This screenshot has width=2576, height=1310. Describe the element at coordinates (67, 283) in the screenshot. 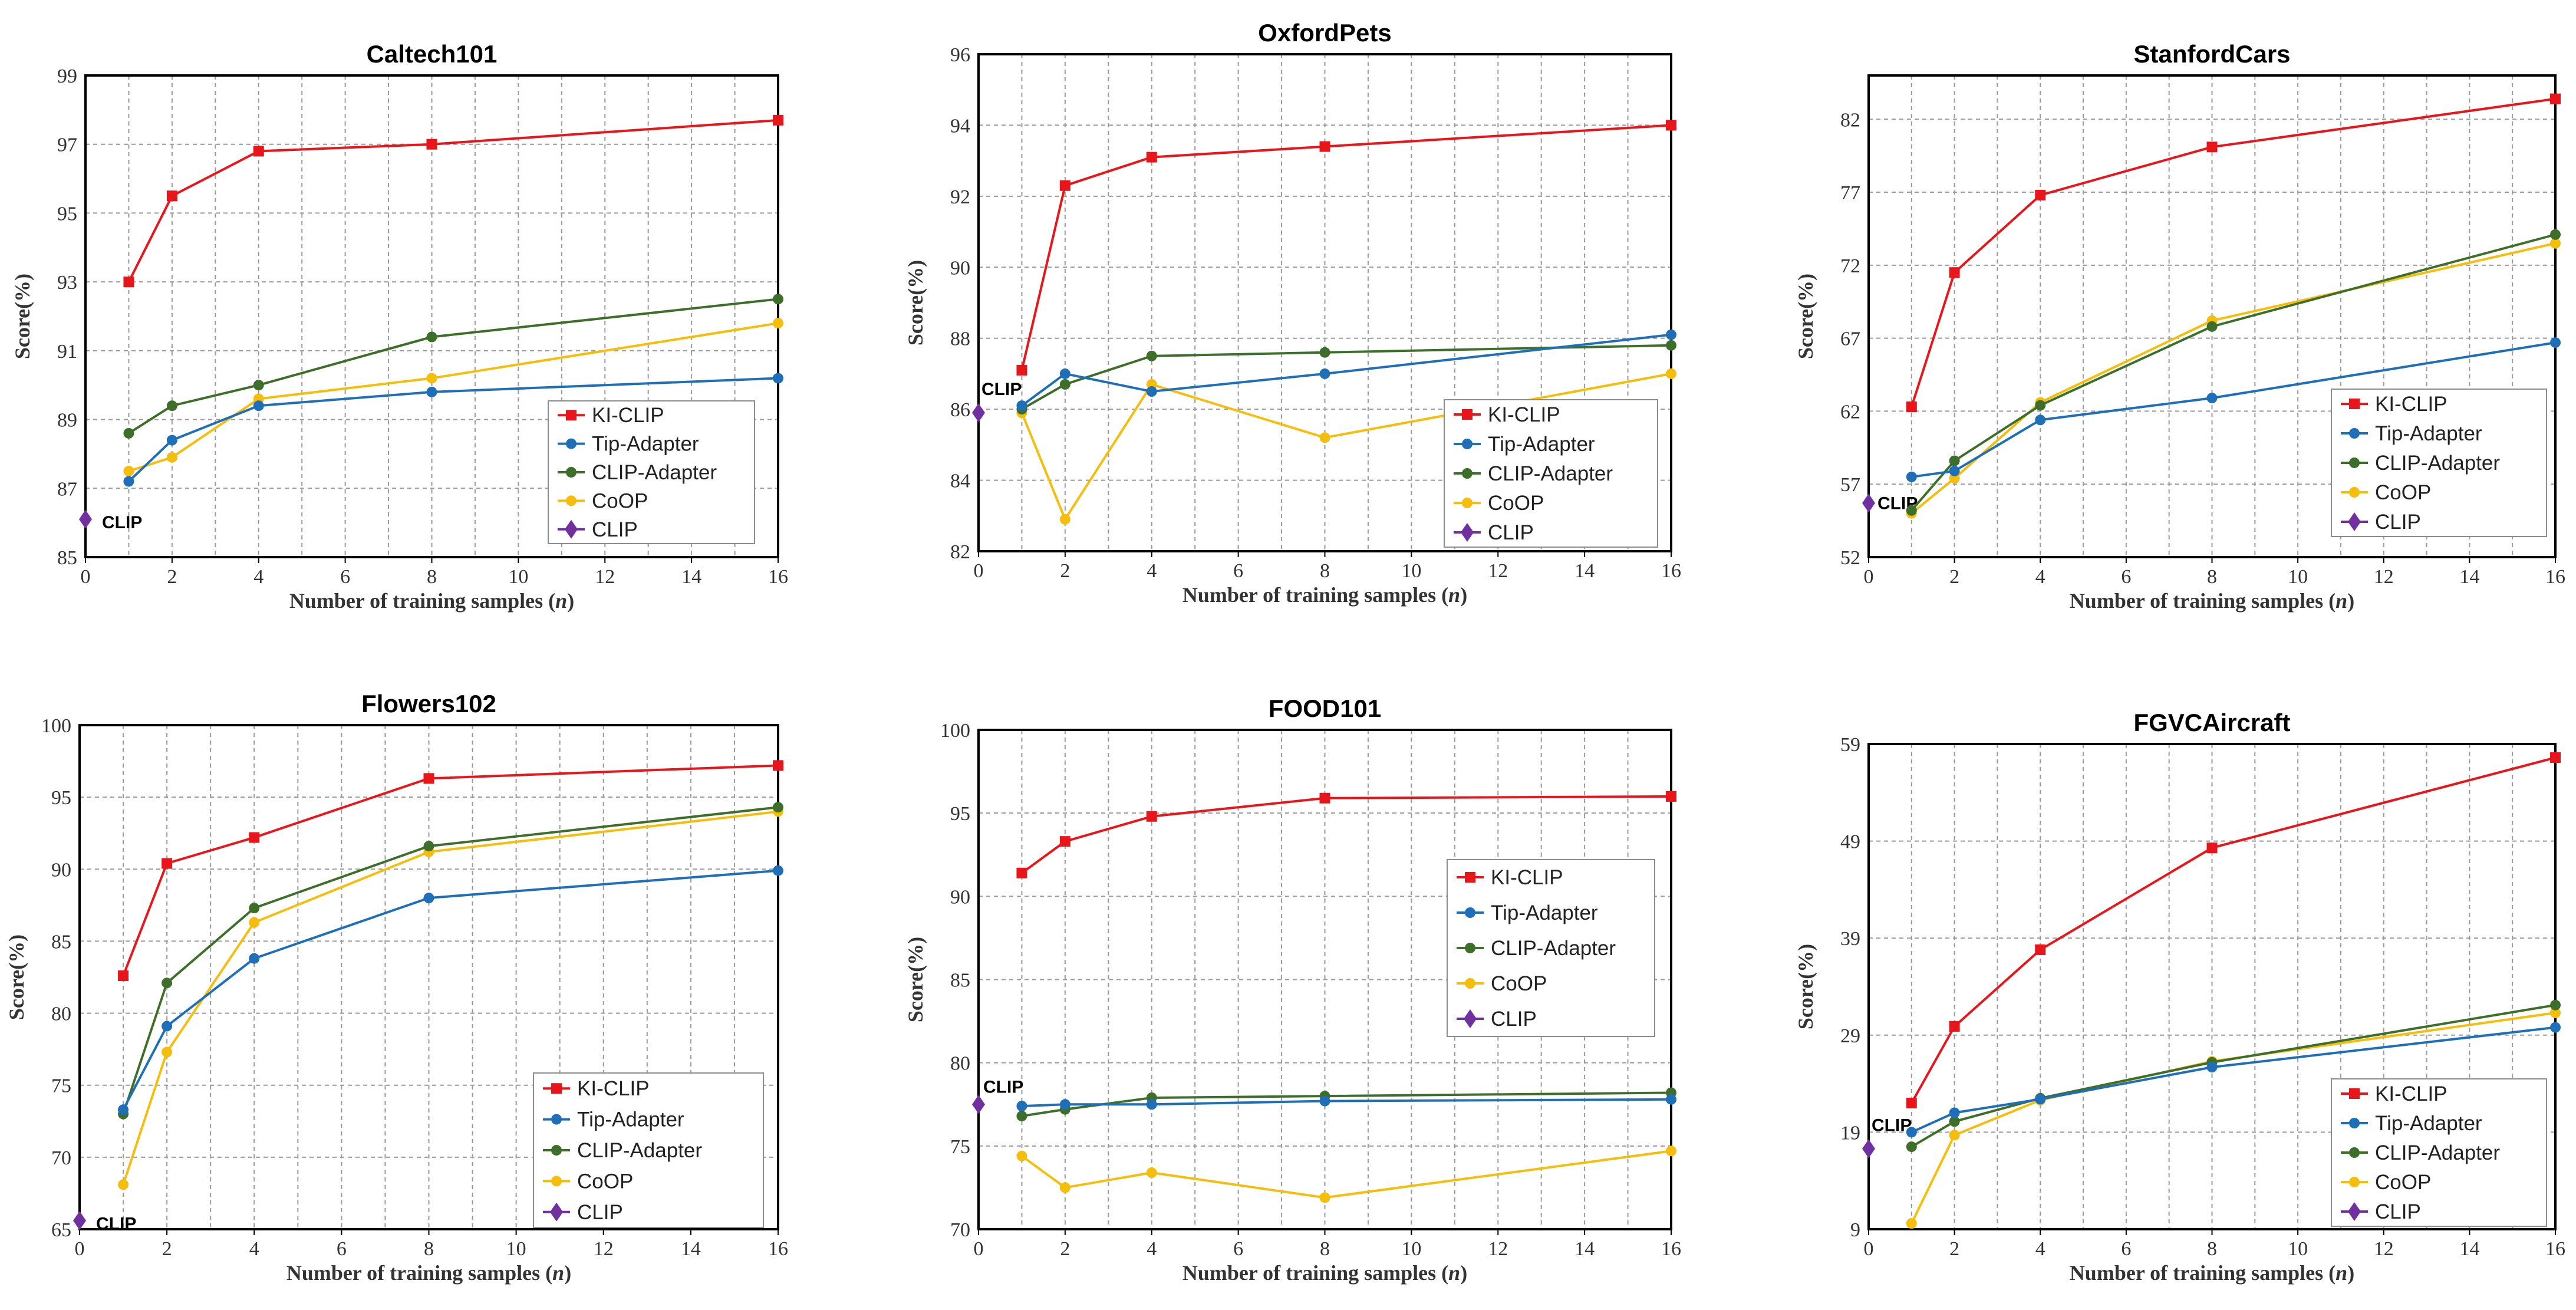

I see `y-tick-label: 93` at that location.